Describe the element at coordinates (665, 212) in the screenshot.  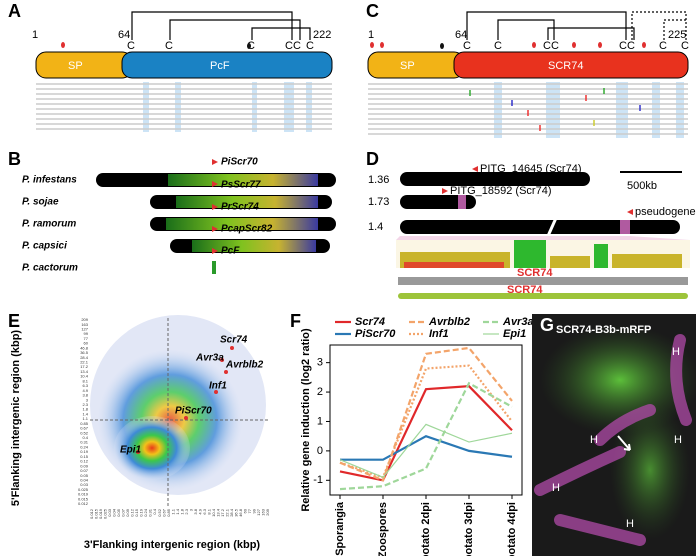
I see `gene-label: pseudogene` at that location.